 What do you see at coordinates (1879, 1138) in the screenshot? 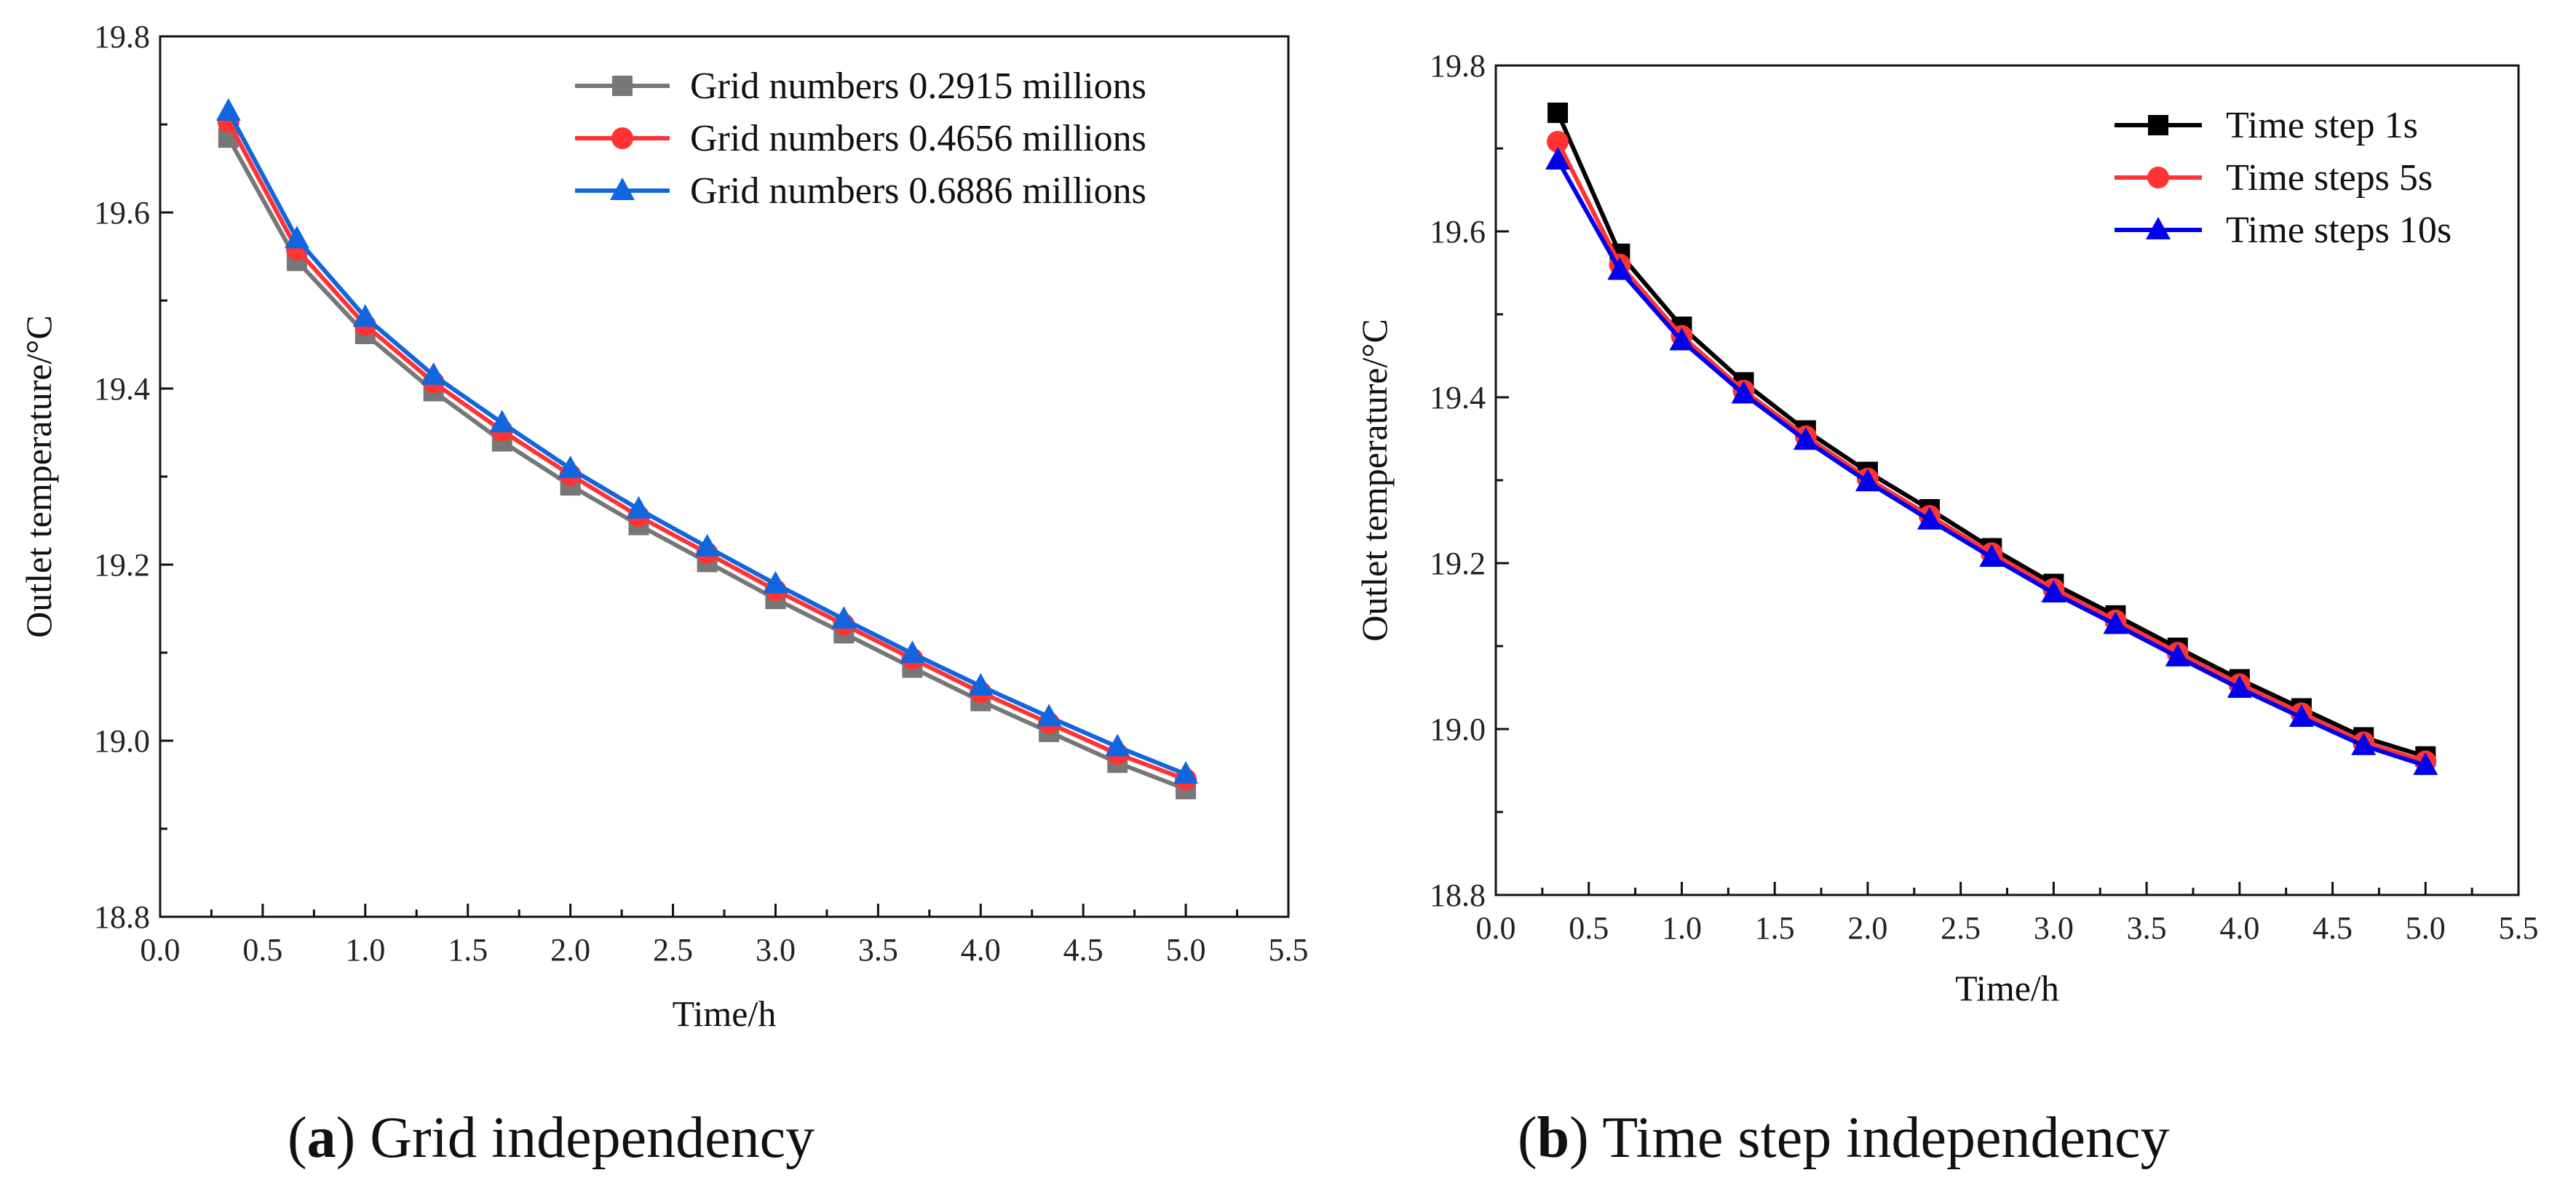
I see `caption-b-text: Time step independency` at bounding box center [1879, 1138].